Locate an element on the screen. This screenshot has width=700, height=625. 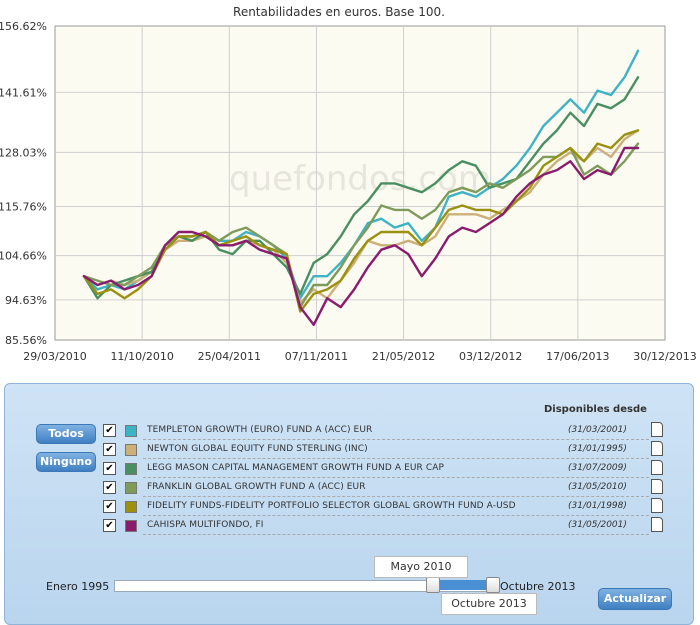
y-tick-label: 156.62% is located at coordinates (23, 26).